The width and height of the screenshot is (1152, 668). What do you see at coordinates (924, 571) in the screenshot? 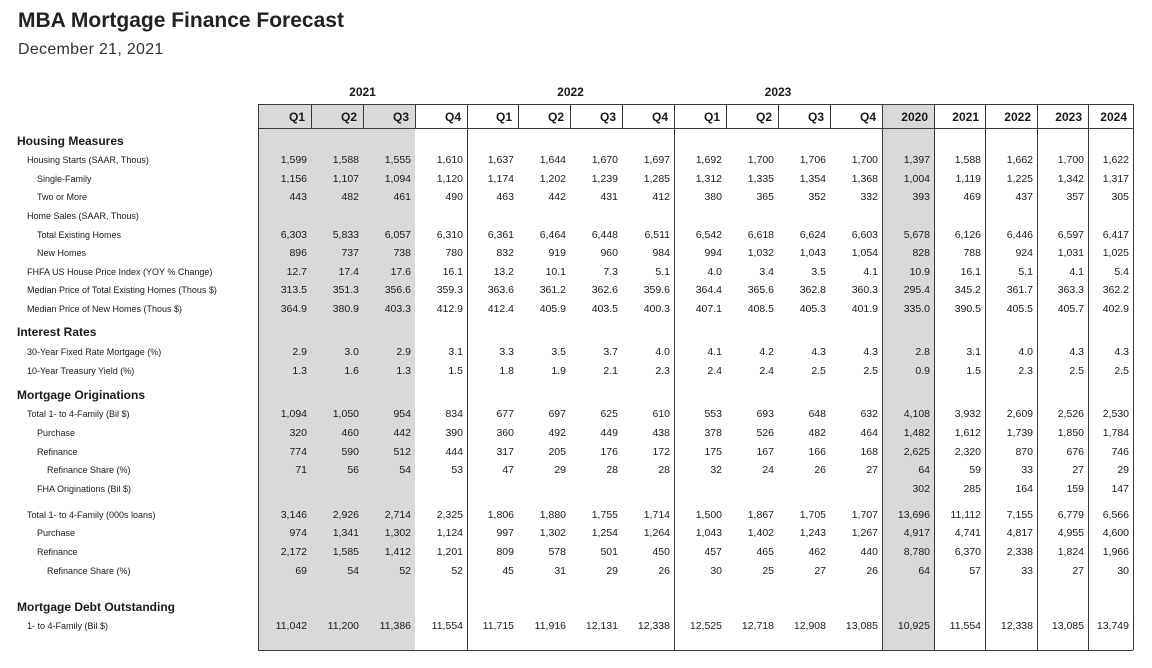
I see `table-cell: 64` at bounding box center [924, 571].